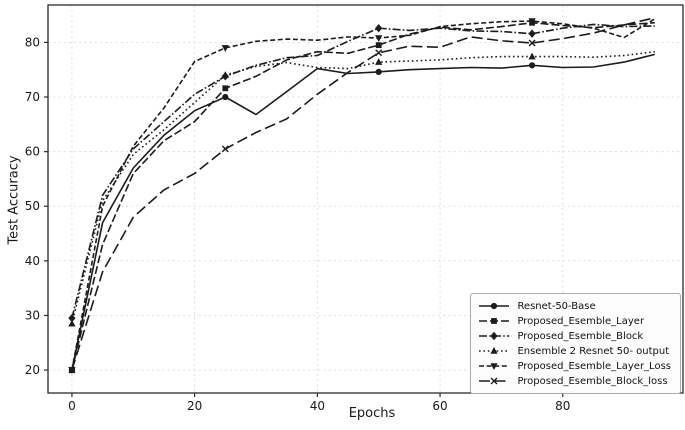 The height and width of the screenshot is (430, 685). What do you see at coordinates (593, 351) in the screenshot?
I see `legend-label: Ensemble 2 Resnet 50- output` at bounding box center [593, 351].